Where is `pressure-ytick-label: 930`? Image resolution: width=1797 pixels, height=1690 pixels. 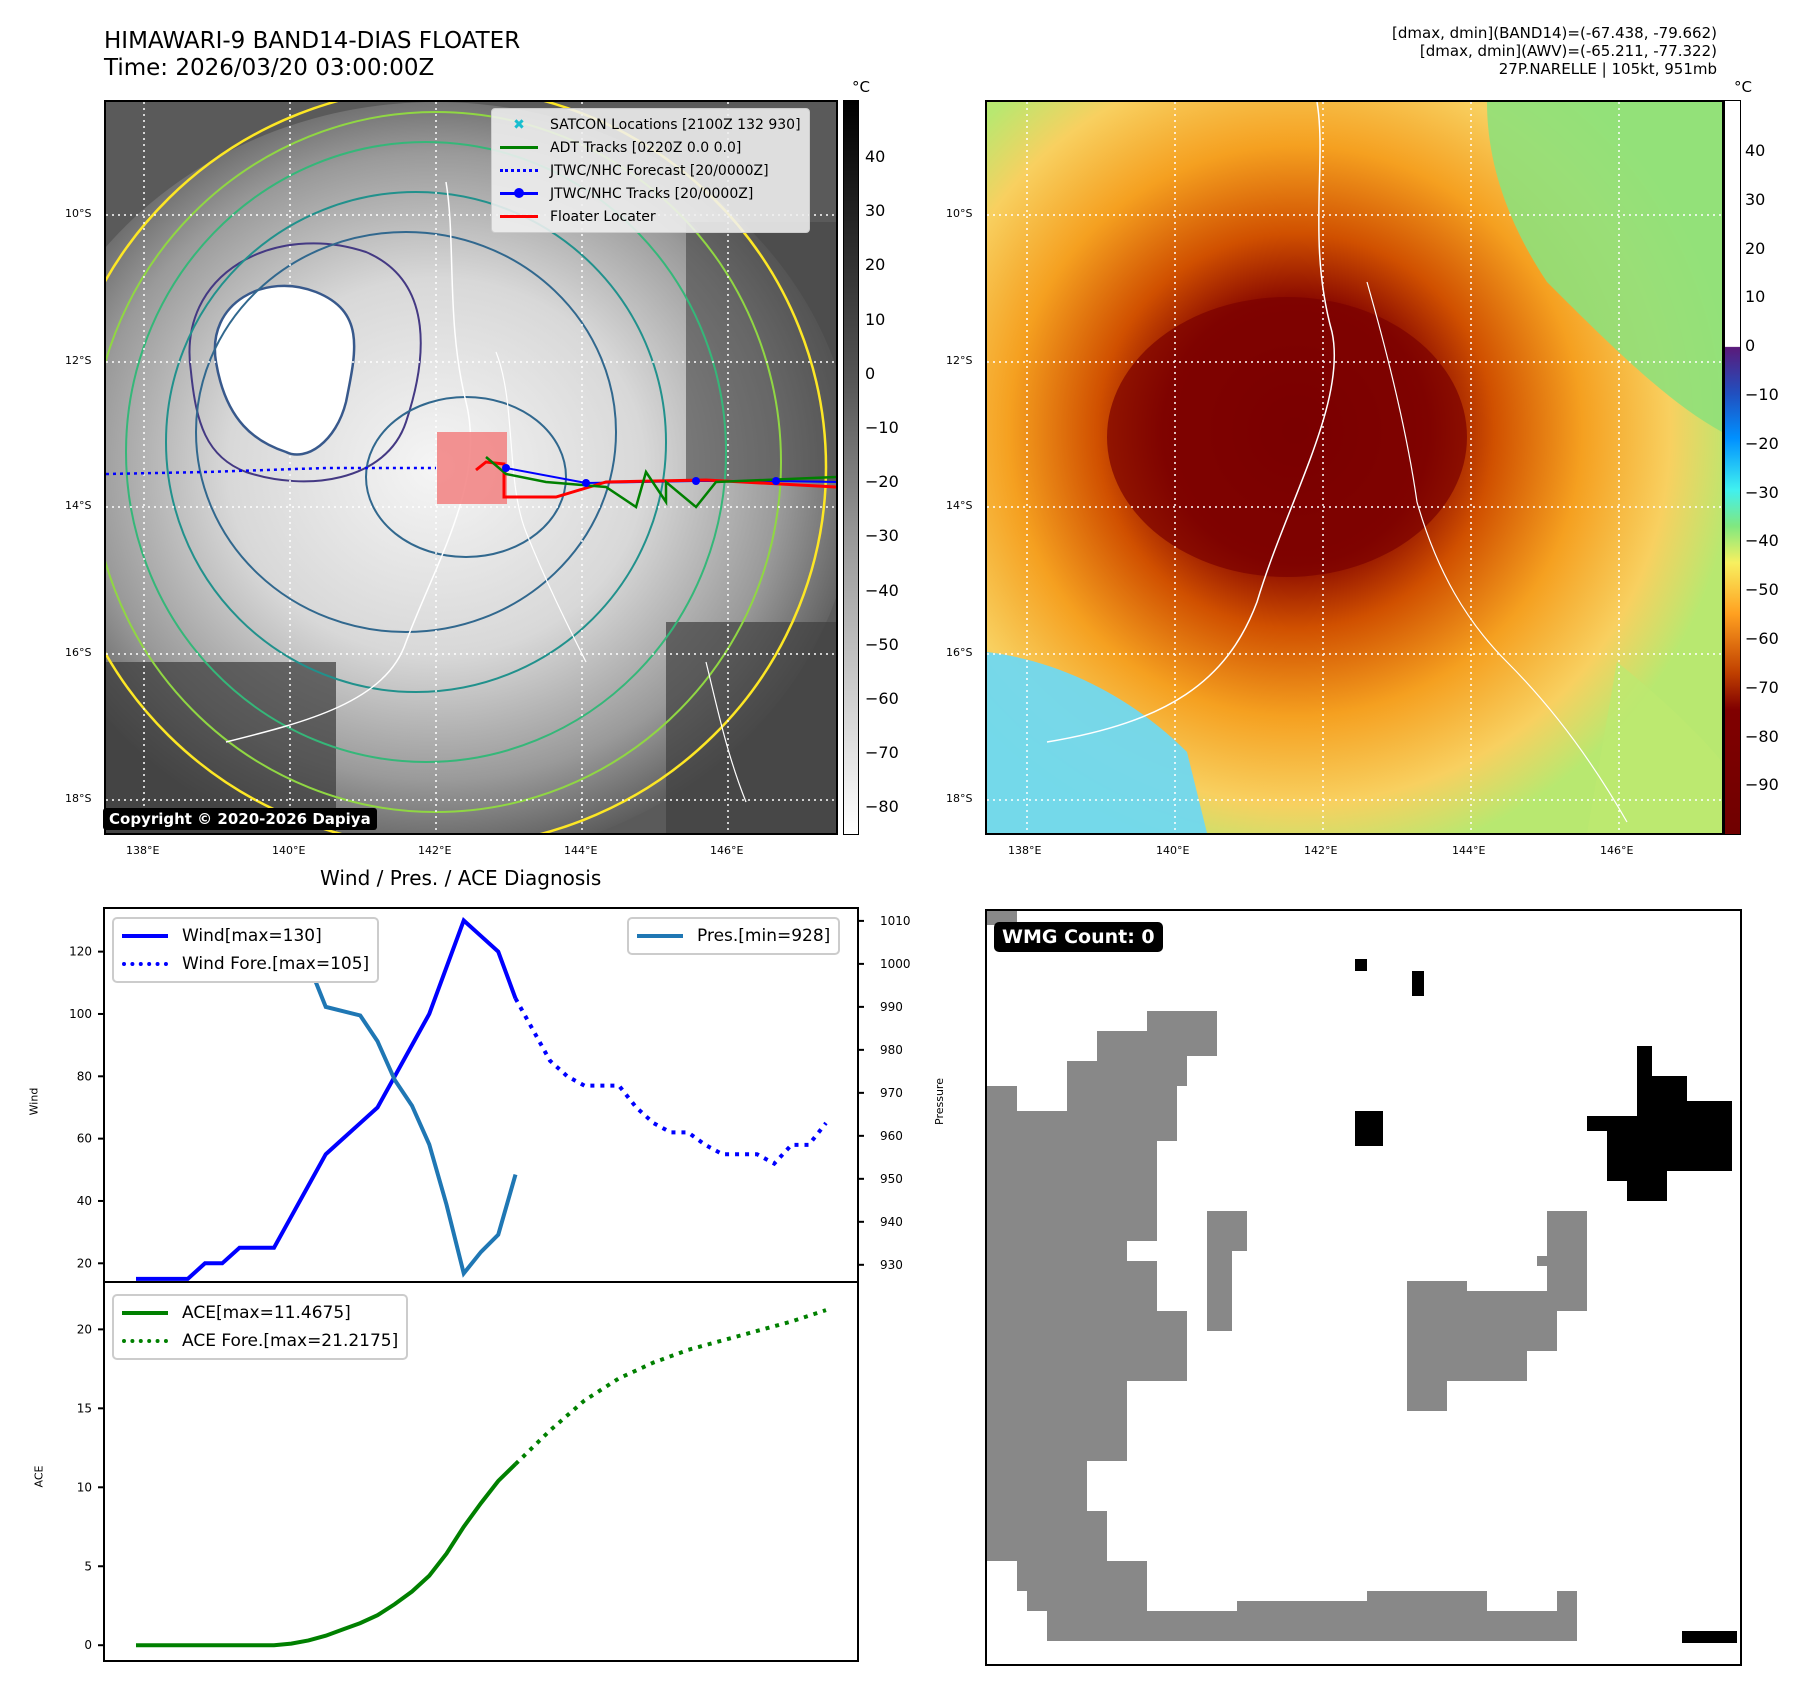 pressure-ytick-label: 930 is located at coordinates (891, 1265).